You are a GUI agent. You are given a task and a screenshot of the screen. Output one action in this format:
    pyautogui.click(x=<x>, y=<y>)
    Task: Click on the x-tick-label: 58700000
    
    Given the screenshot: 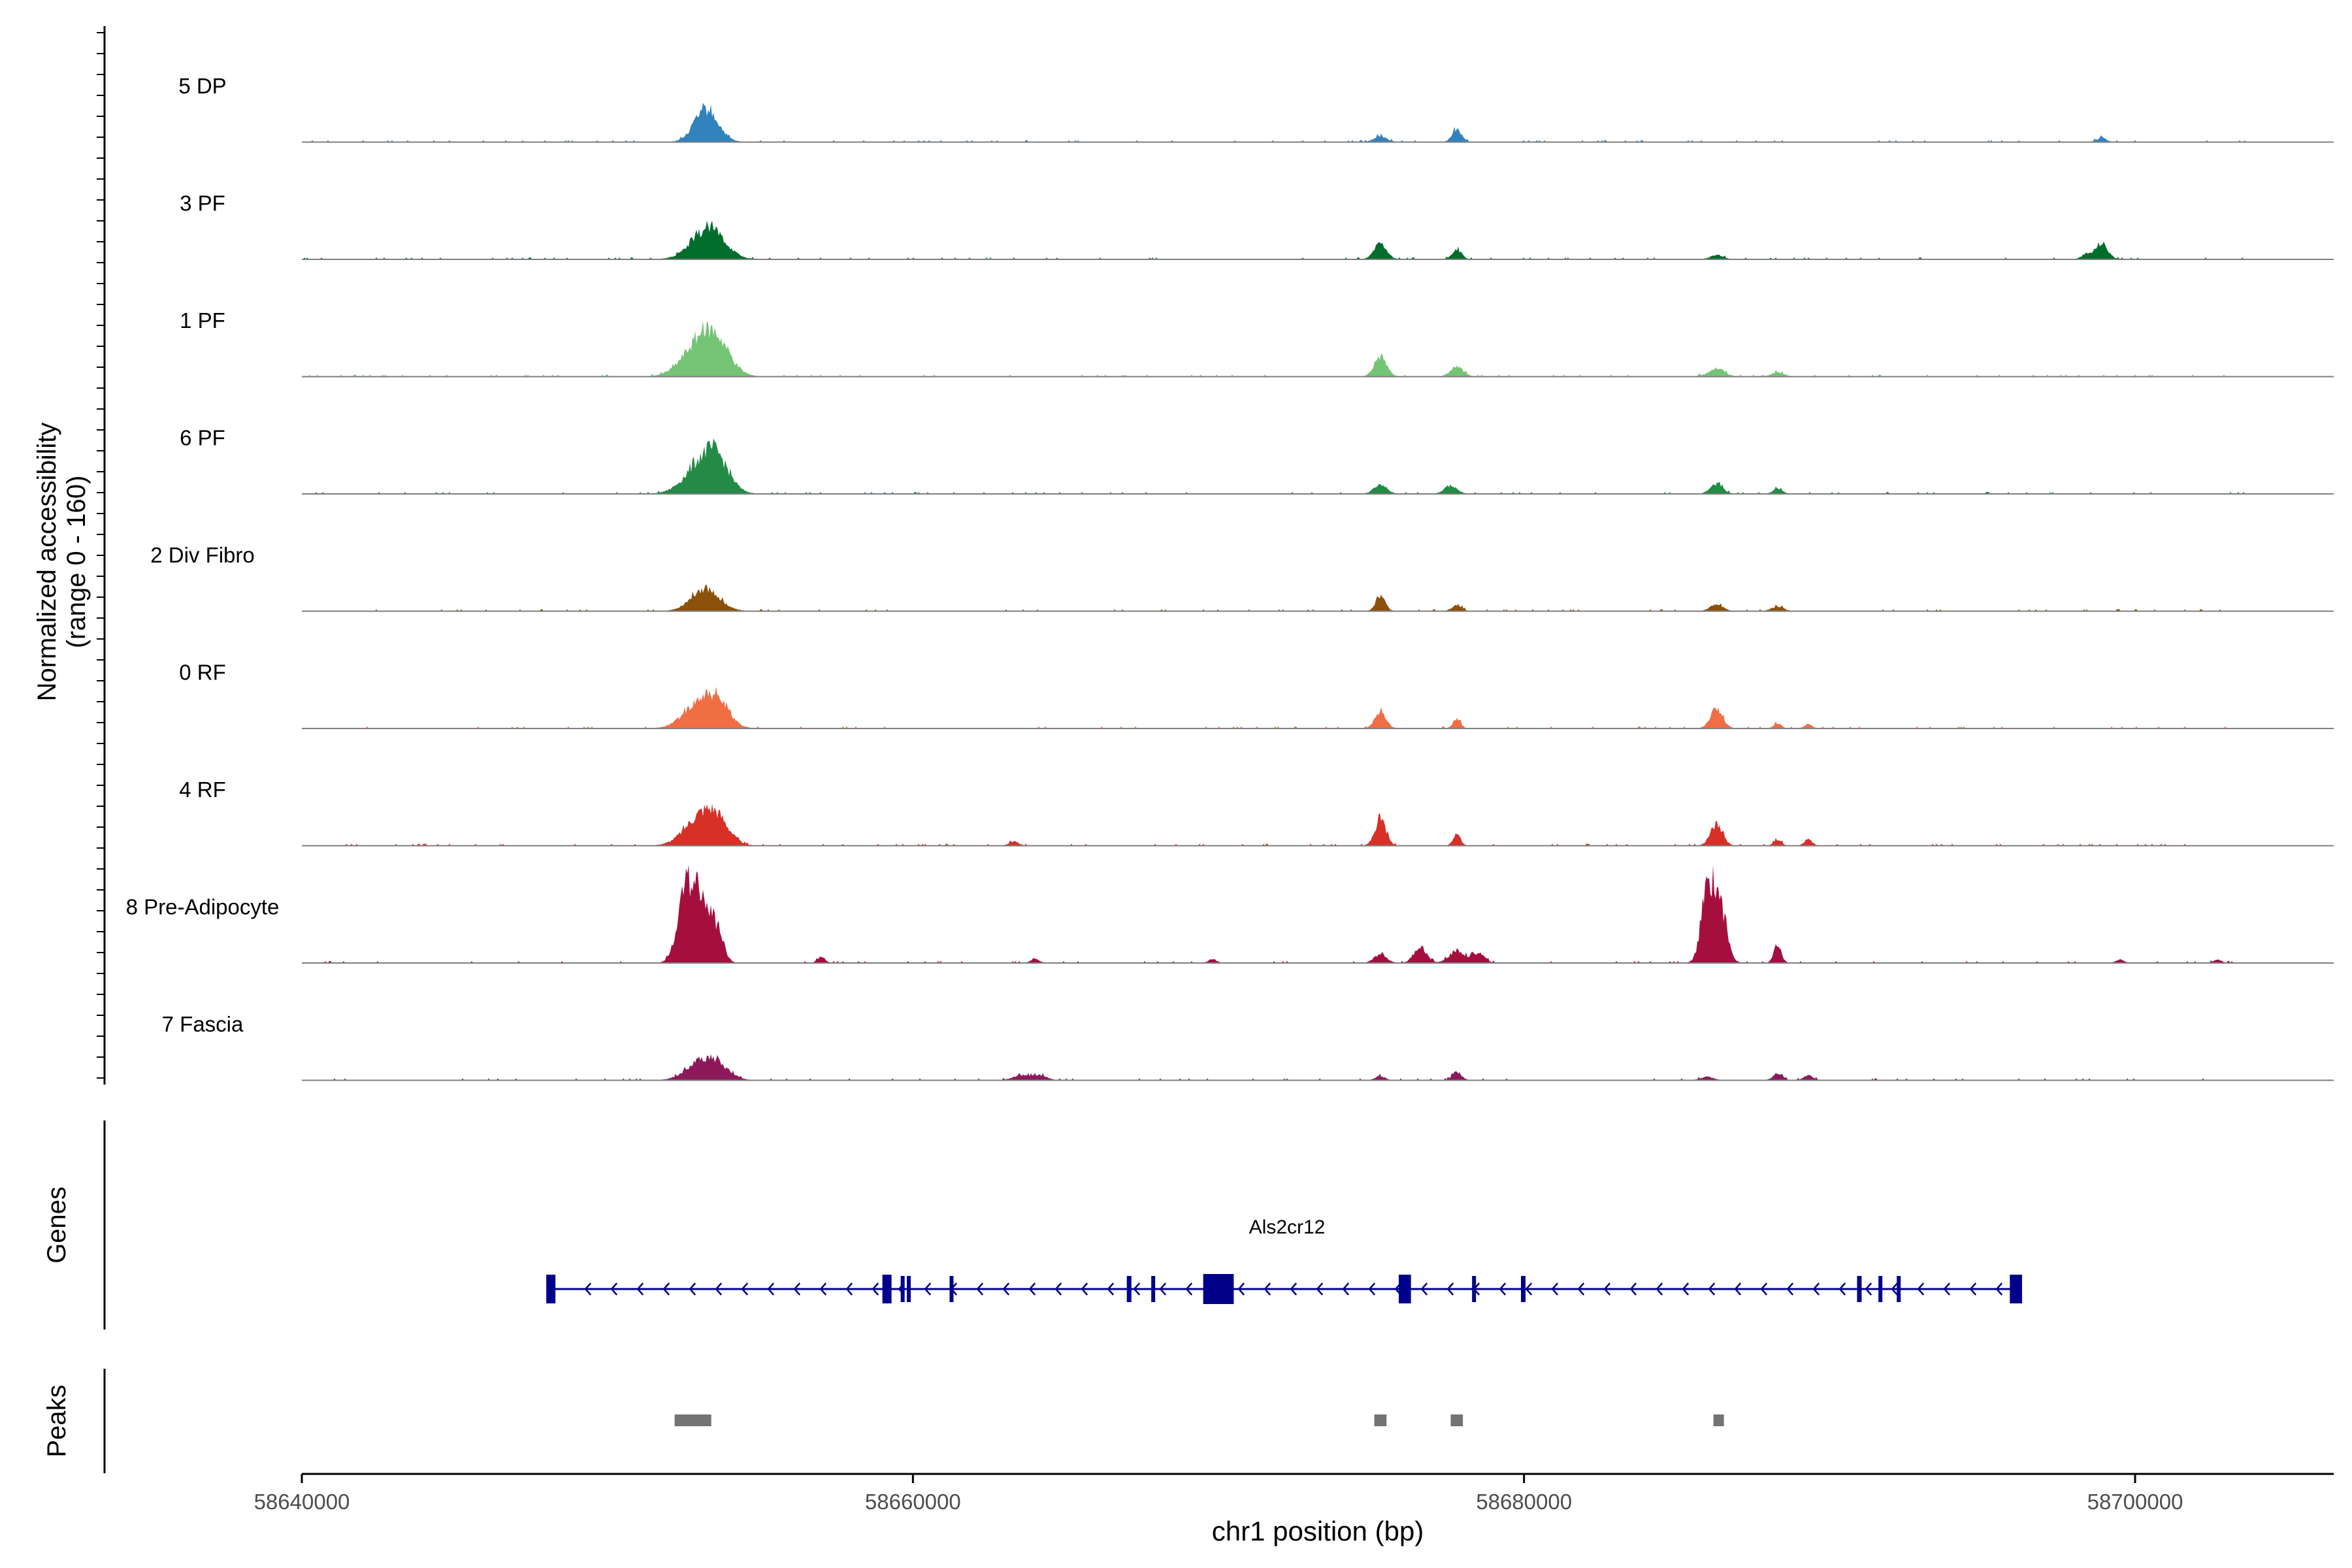 What is the action you would take?
    pyautogui.click(x=2135, y=1502)
    